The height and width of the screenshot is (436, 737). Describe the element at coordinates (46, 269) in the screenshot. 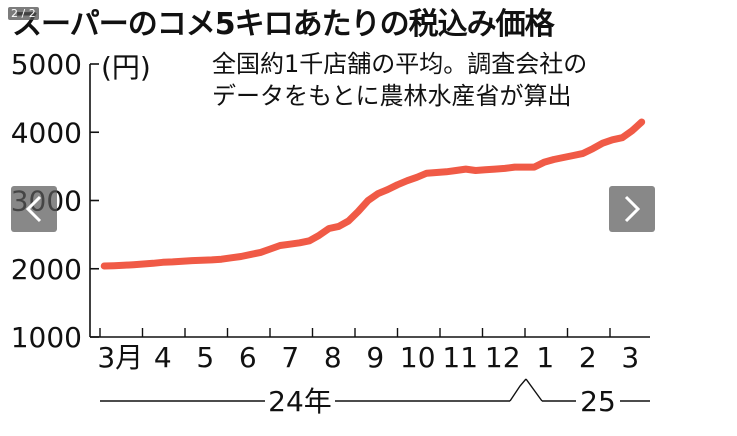

I see `y-tick-label: 2000` at that location.